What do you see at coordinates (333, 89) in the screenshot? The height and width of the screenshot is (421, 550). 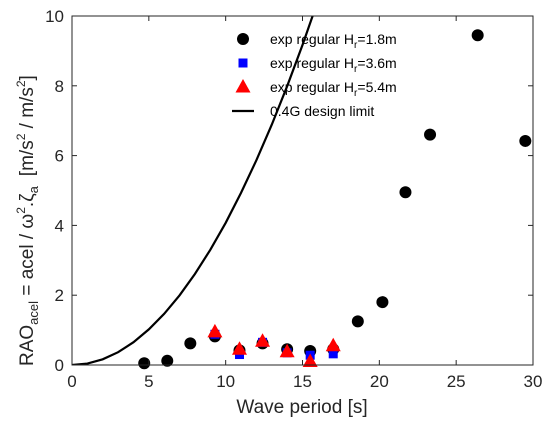 I see `legend-label-3: exp regular Hr=5.4m` at bounding box center [333, 89].